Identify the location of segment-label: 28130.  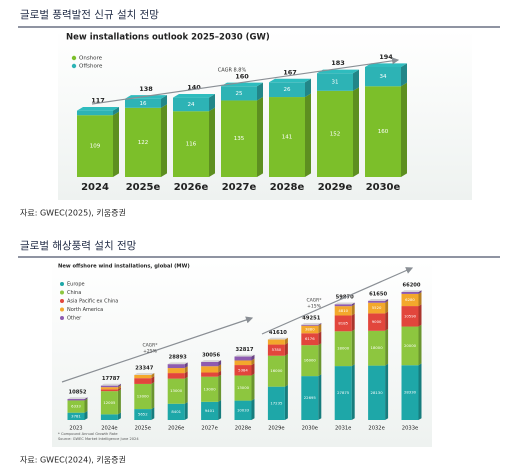
(377, 392).